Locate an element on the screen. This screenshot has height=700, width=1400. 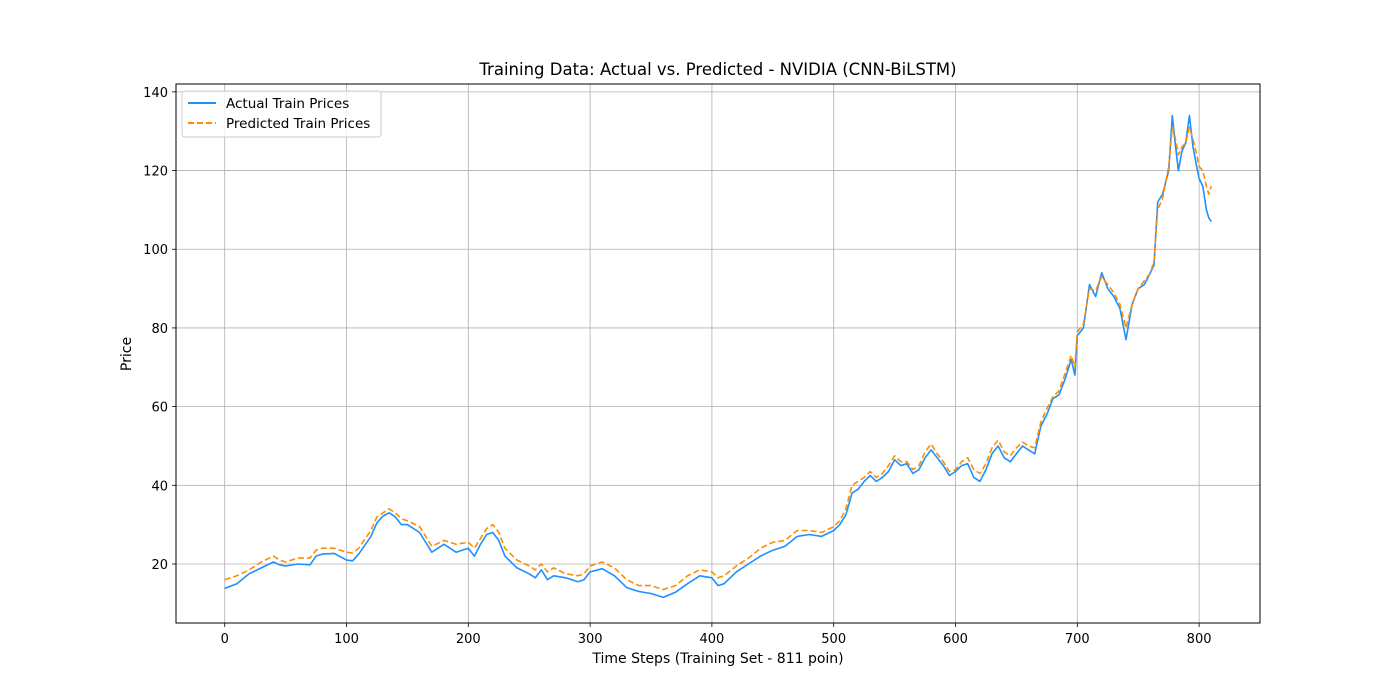
x-tick-label: 200 is located at coordinates (468, 639).